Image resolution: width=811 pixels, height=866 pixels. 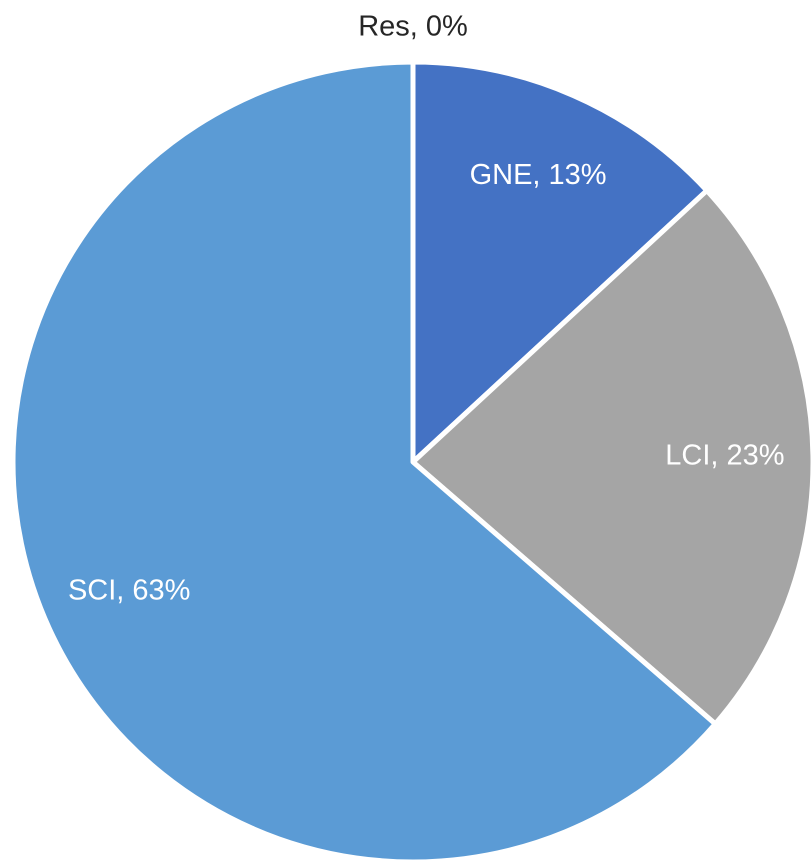 What do you see at coordinates (724, 456) in the screenshot?
I see `data-label: LCI, 23%` at bounding box center [724, 456].